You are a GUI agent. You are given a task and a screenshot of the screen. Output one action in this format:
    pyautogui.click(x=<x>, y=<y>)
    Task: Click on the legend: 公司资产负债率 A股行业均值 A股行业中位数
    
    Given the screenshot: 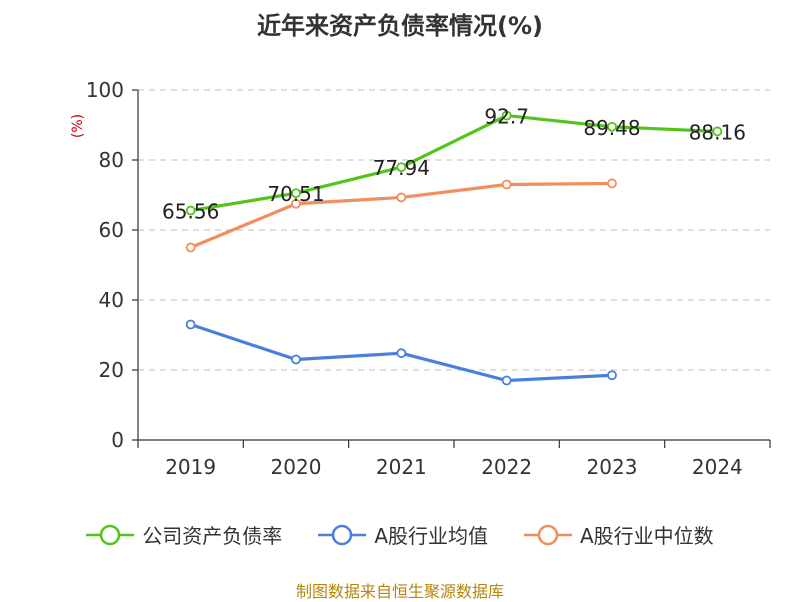 What is the action you would take?
    pyautogui.click(x=400, y=534)
    